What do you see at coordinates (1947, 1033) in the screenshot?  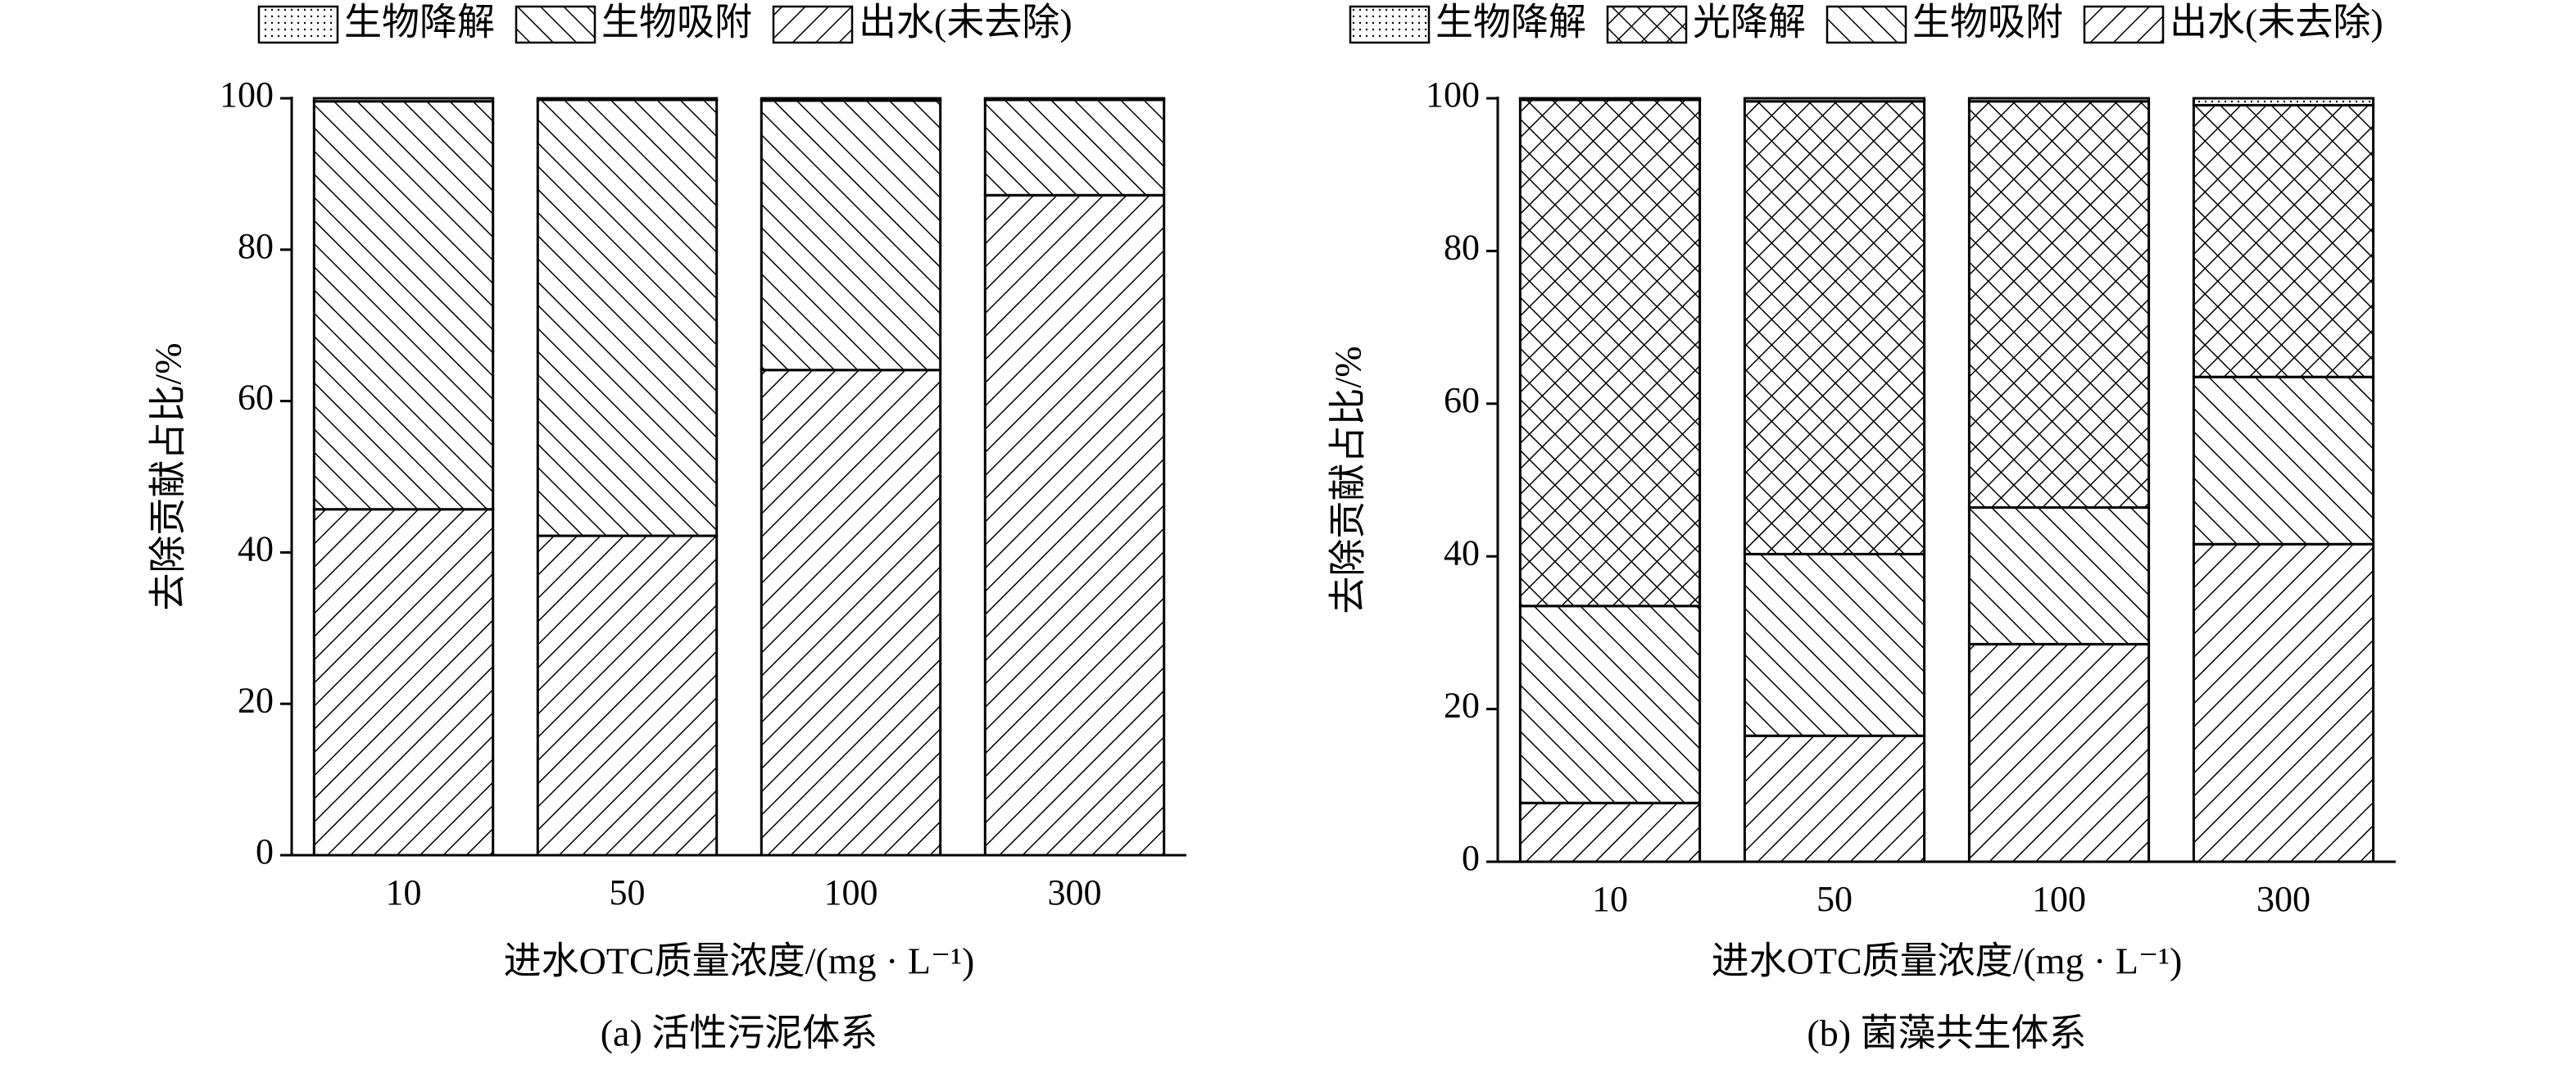 I see `caption: (b) 菌藻共生体系` at bounding box center [1947, 1033].